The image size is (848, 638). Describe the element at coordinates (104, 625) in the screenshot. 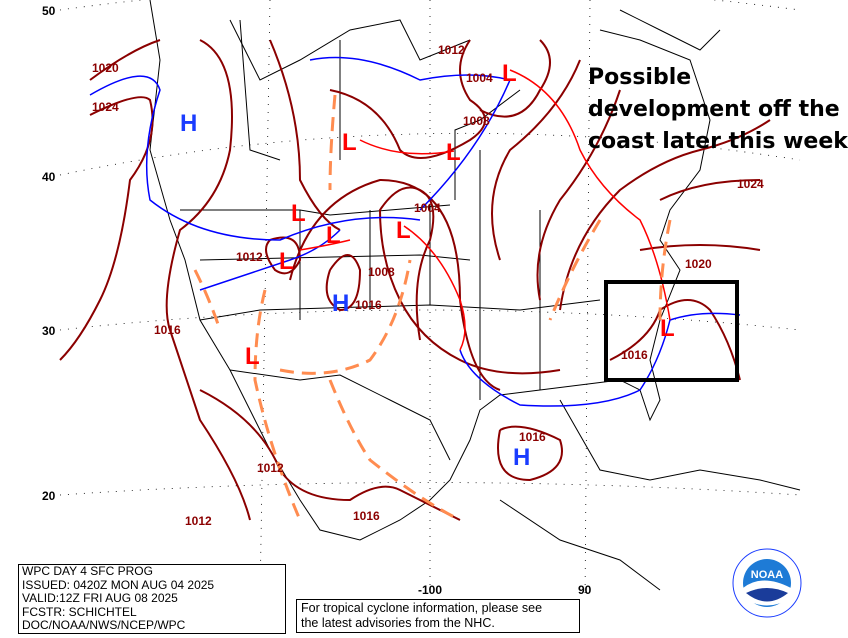

I see `agency: DOC/NOAA/NWS/NCEP/WPC` at that location.